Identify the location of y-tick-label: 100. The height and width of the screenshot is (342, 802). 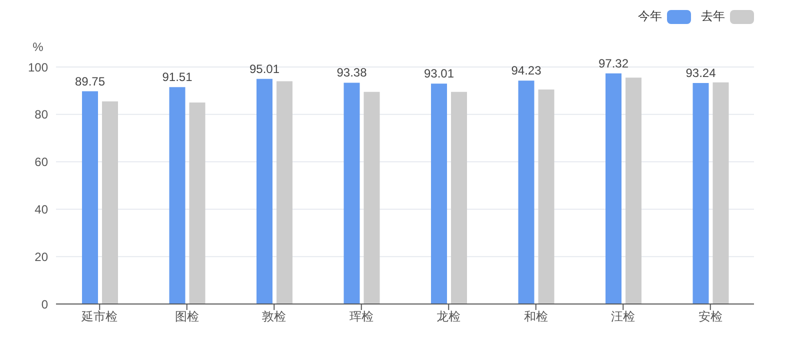
(38, 67).